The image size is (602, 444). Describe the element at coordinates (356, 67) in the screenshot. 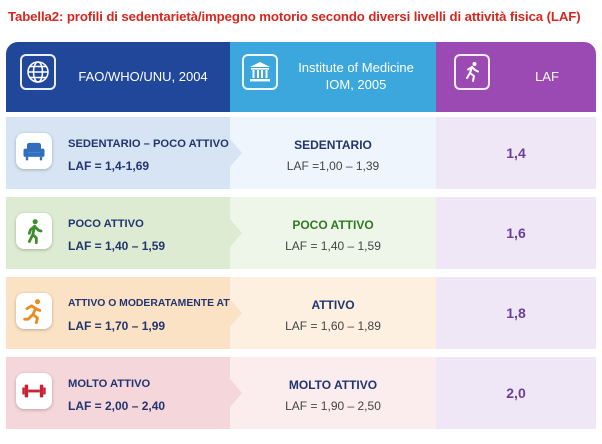

I see `header-iom-line1: Institute of Medicine` at that location.